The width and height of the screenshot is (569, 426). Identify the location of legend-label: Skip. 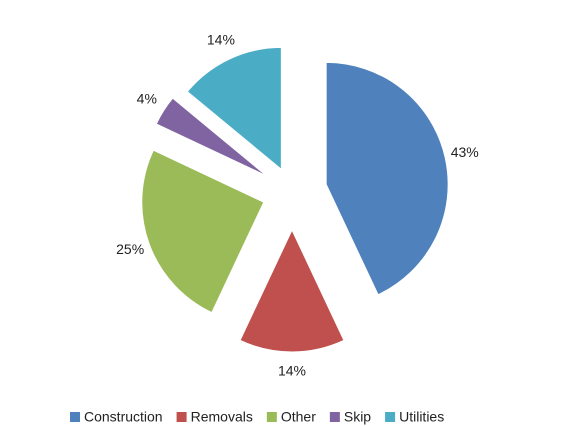
(357, 417).